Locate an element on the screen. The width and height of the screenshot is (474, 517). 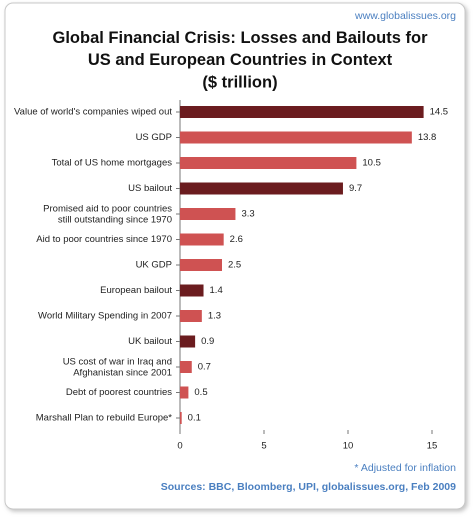
y-tick-label: Marshall Plan to rebuild Europe* is located at coordinates (104, 418).